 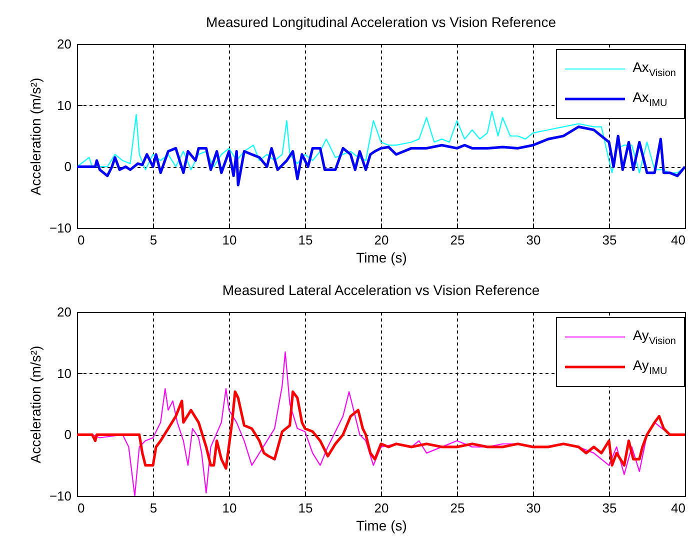 I want to click on legend-label: Ax$_{IMU}$, so click(x=650, y=99).